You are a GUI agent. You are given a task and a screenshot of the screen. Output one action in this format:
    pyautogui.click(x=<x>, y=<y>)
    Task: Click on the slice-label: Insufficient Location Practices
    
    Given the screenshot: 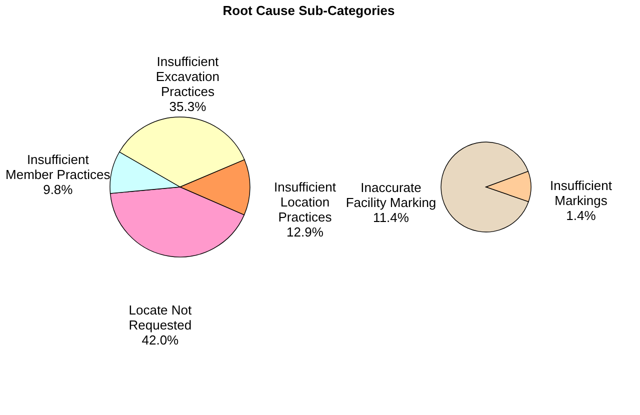 What is the action you would take?
    pyautogui.click(x=305, y=202)
    